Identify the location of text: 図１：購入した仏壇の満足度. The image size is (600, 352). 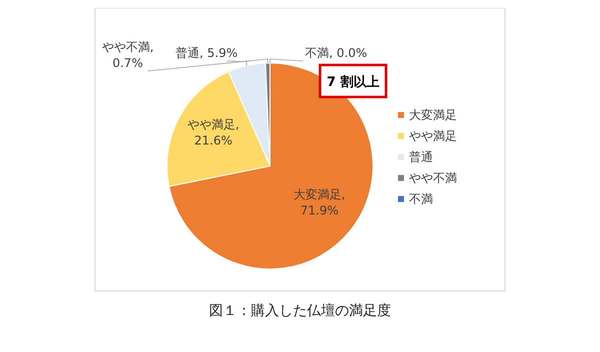
(300, 311).